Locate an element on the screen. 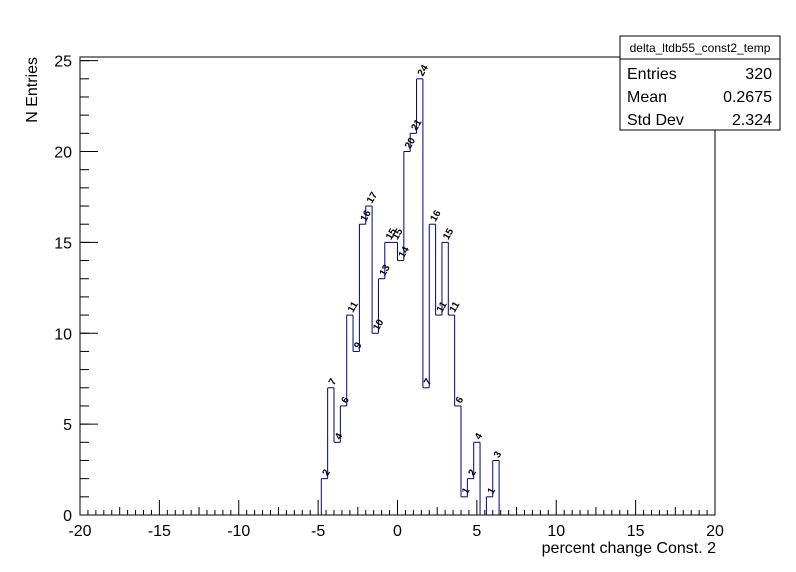  stats-value: 0.2675 is located at coordinates (747, 97).